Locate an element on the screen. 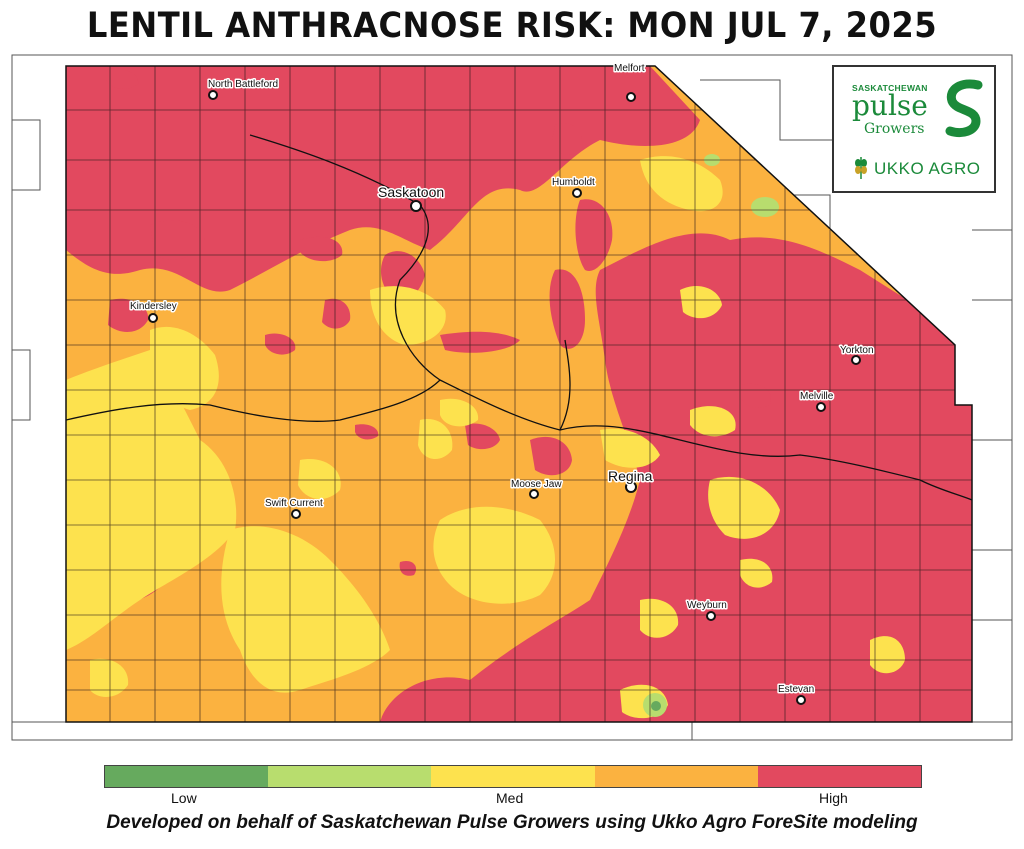 Image resolution: width=1024 pixels, height=849 pixels. city-kindersley: Kindersley is located at coordinates (153, 311).